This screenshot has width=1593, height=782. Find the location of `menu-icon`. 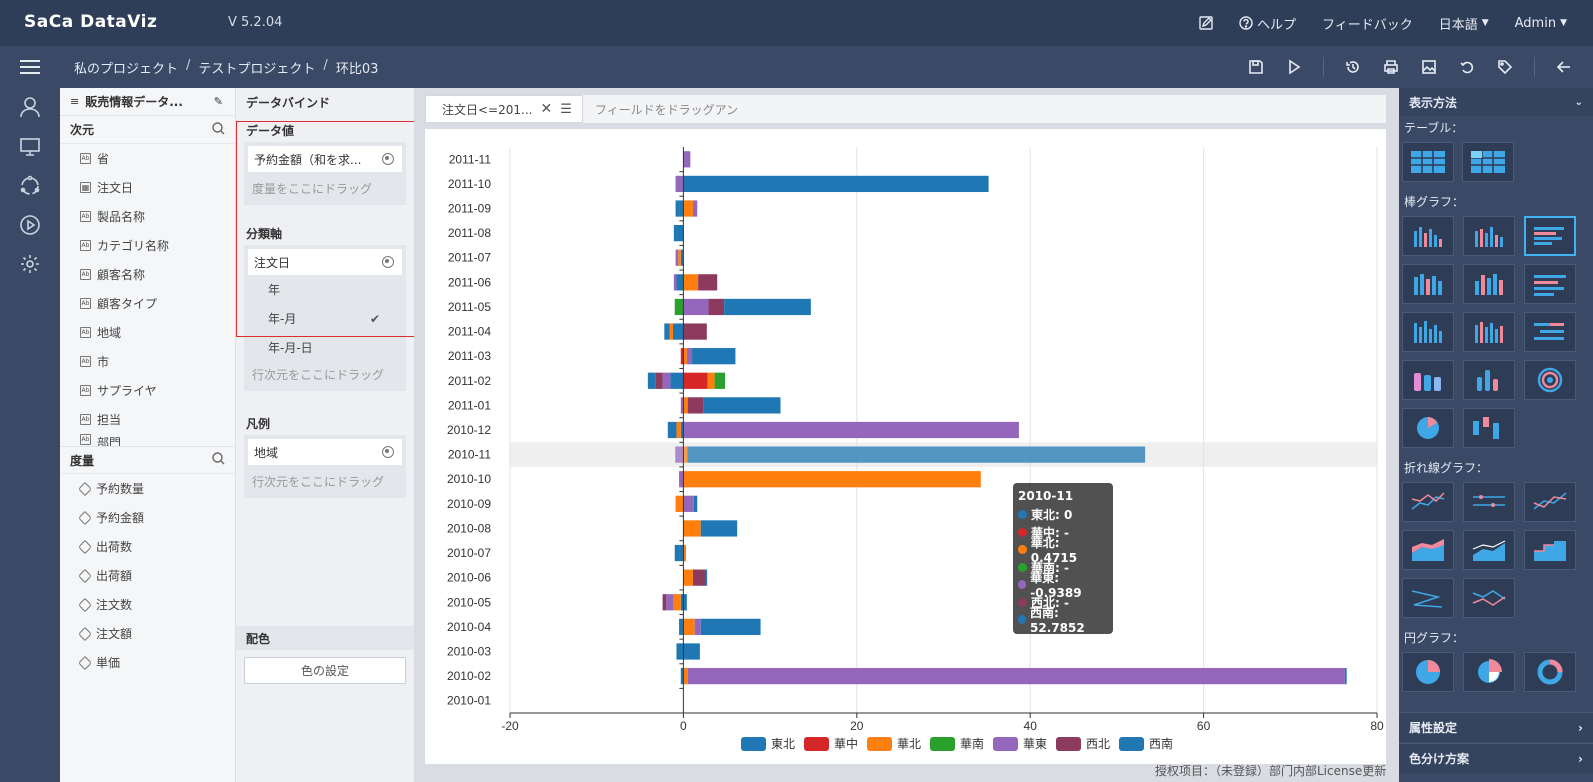

menu-icon is located at coordinates (30, 67).